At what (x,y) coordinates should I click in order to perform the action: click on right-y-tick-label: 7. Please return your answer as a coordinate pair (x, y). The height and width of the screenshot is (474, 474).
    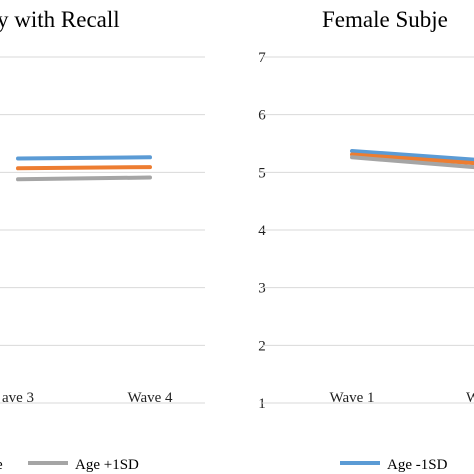
    Looking at the image, I should click on (262, 58).